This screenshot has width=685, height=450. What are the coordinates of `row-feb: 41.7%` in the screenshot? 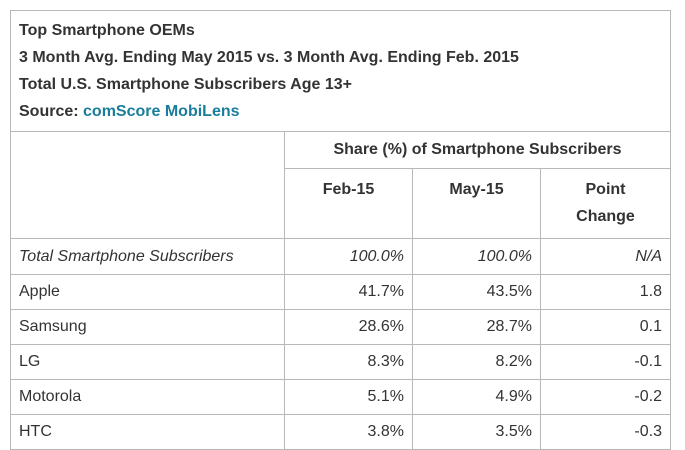 It's located at (348, 292).